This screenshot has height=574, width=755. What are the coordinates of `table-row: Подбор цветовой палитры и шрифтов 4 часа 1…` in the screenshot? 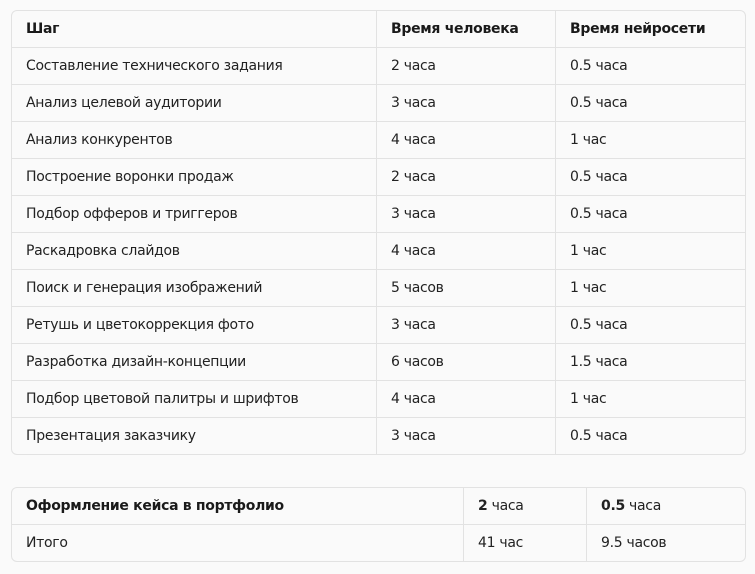 It's located at (378, 399).